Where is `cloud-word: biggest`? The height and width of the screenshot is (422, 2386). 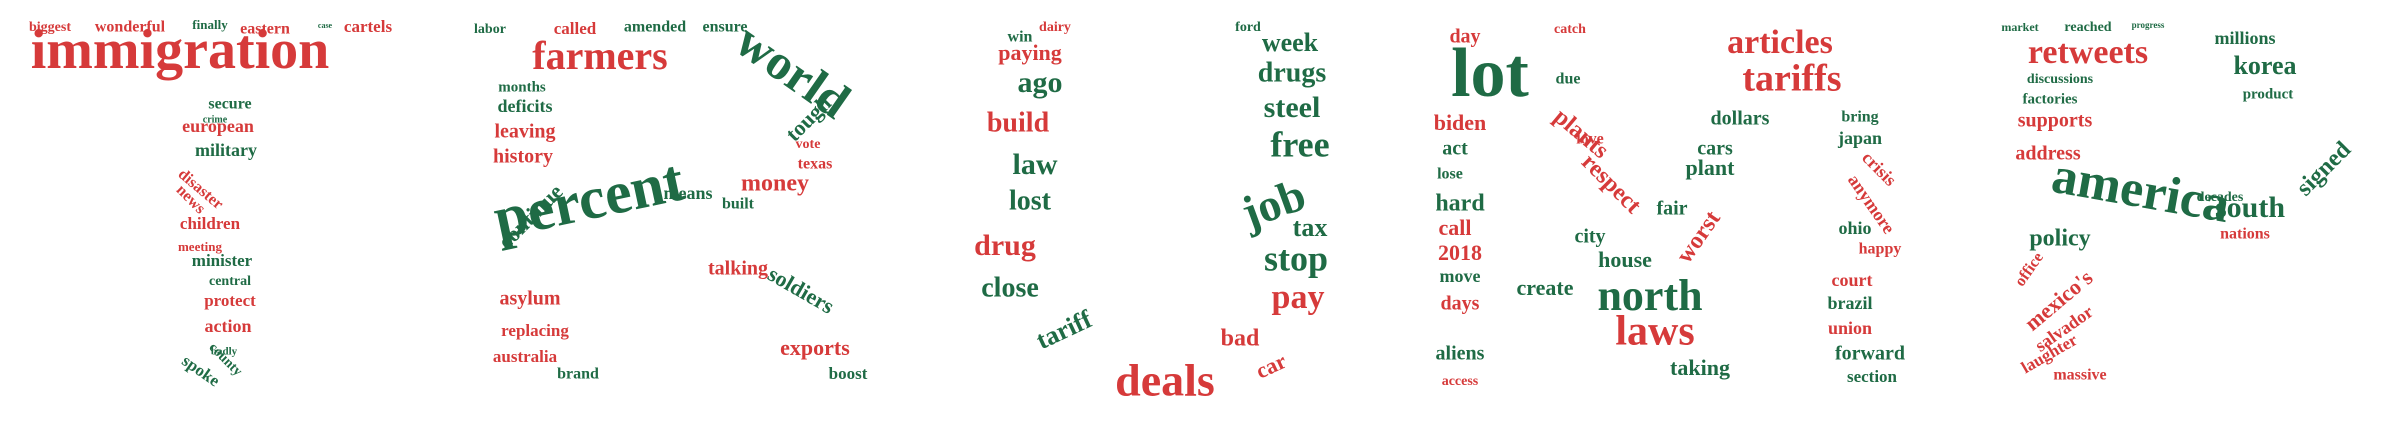
cloud-word: biggest is located at coordinates (50, 27).